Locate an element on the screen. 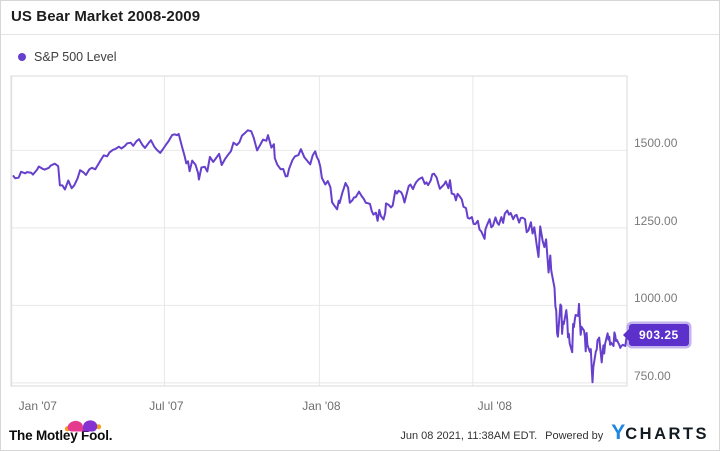 The image size is (720, 451). x-axis-label: Jan '07 is located at coordinates (37, 406).